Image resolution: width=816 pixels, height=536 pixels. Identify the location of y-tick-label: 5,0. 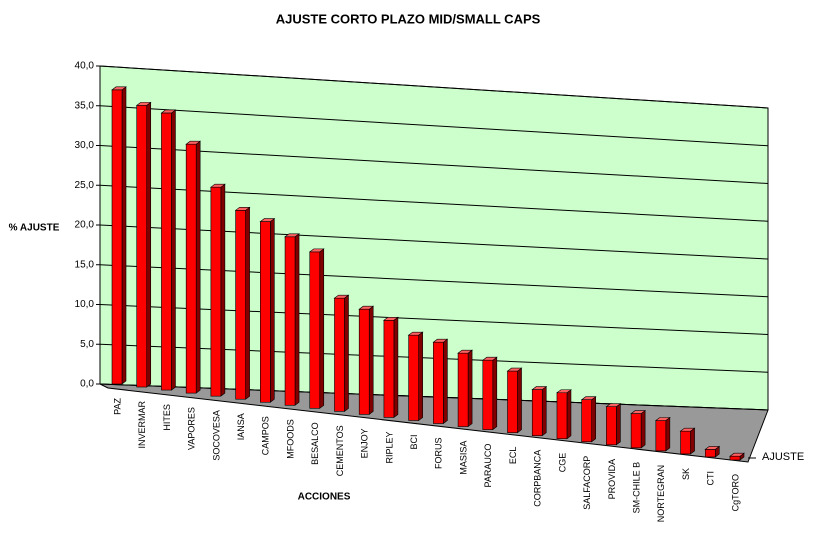
(87, 344).